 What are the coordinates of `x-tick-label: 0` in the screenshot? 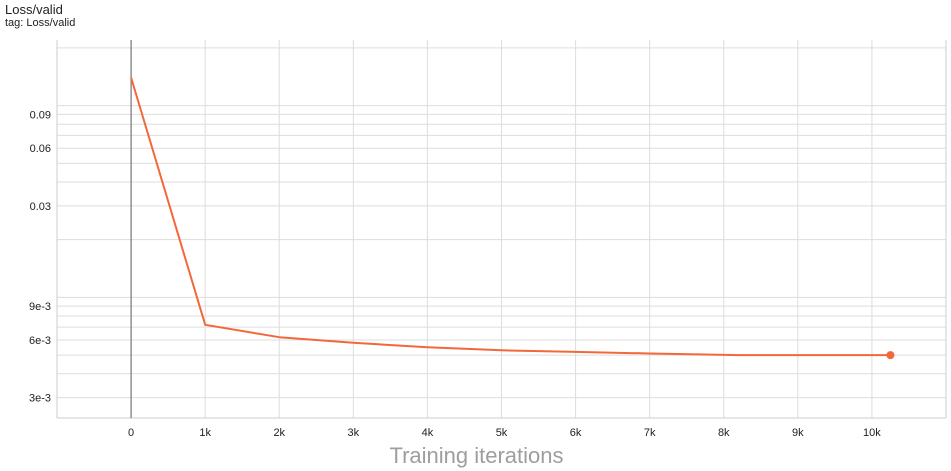 It's located at (131, 433).